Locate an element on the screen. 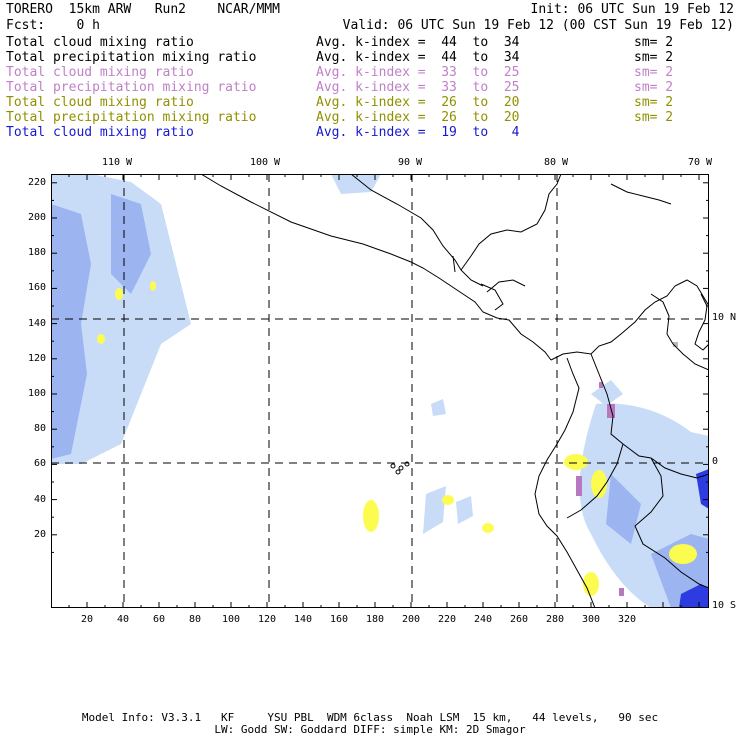  x-tick-label: 60 is located at coordinates (159, 619).